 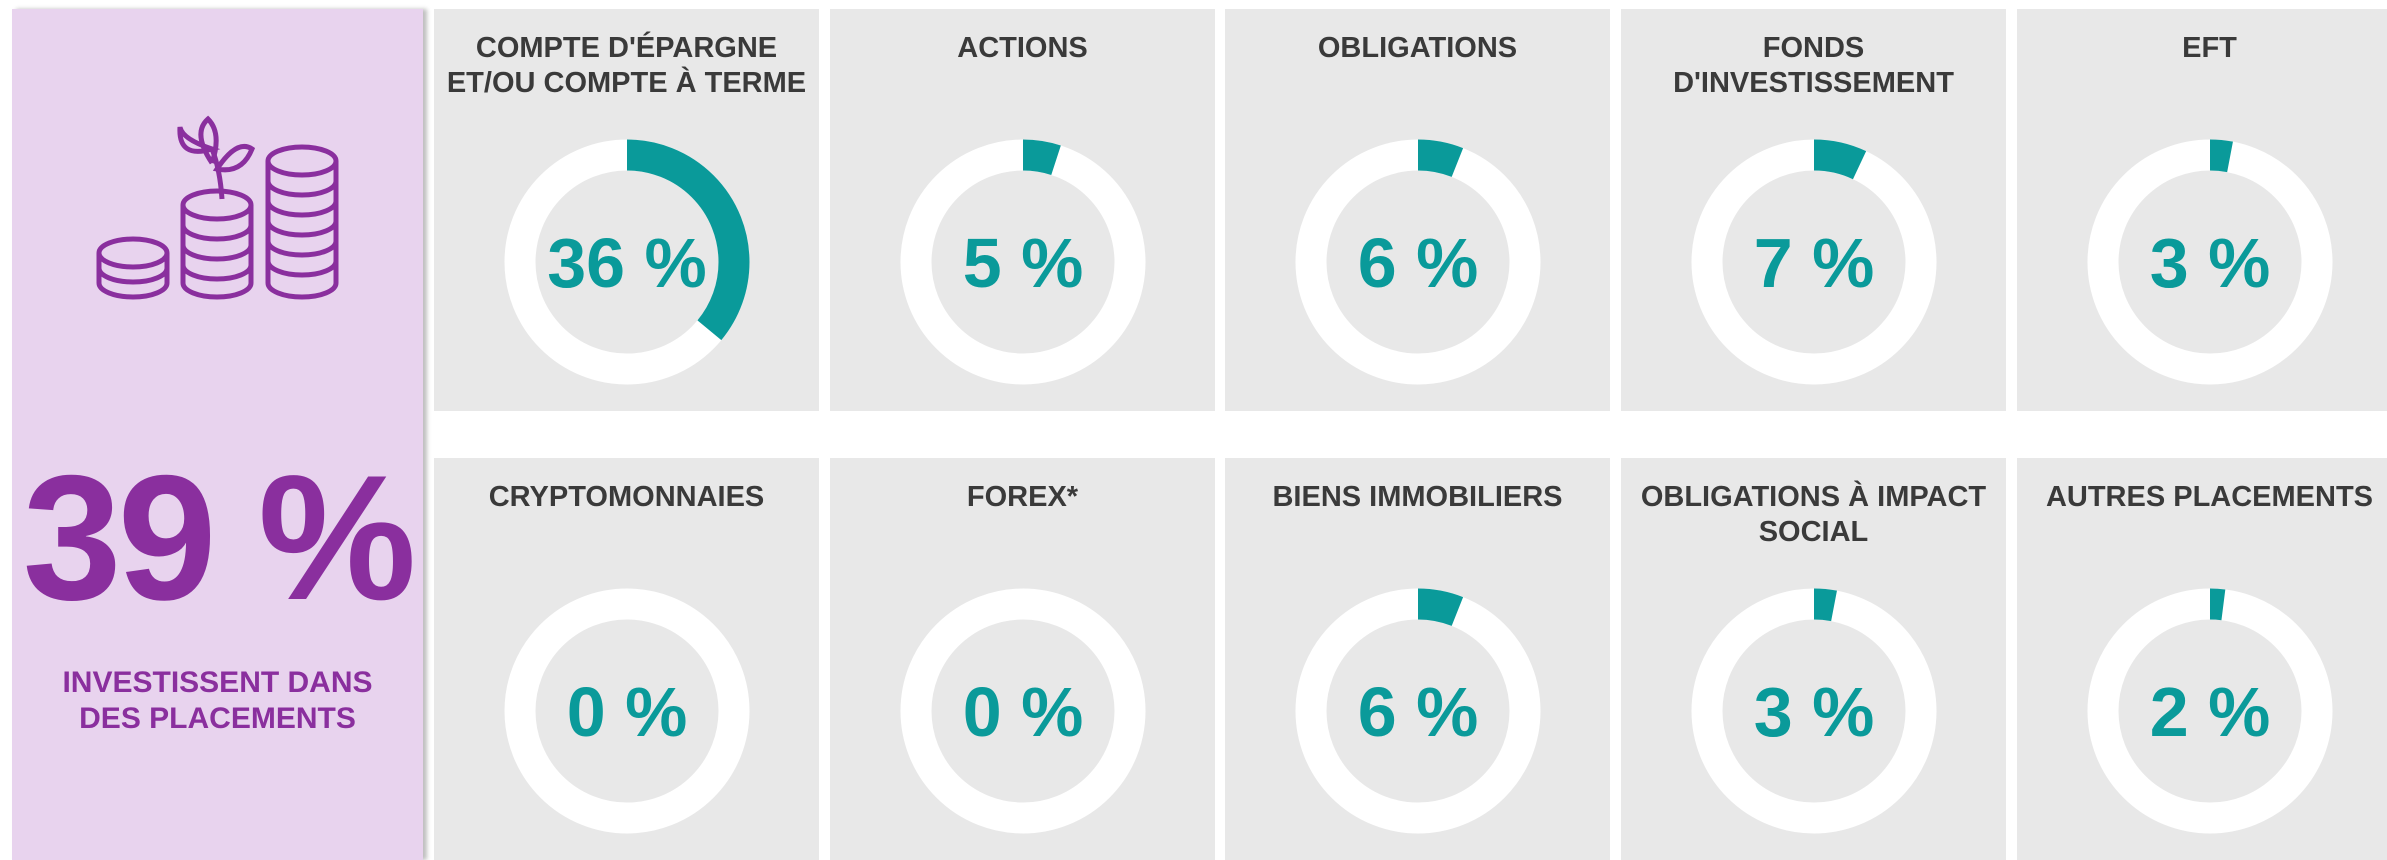 I want to click on highlight-value: 39 %, so click(x=219, y=537).